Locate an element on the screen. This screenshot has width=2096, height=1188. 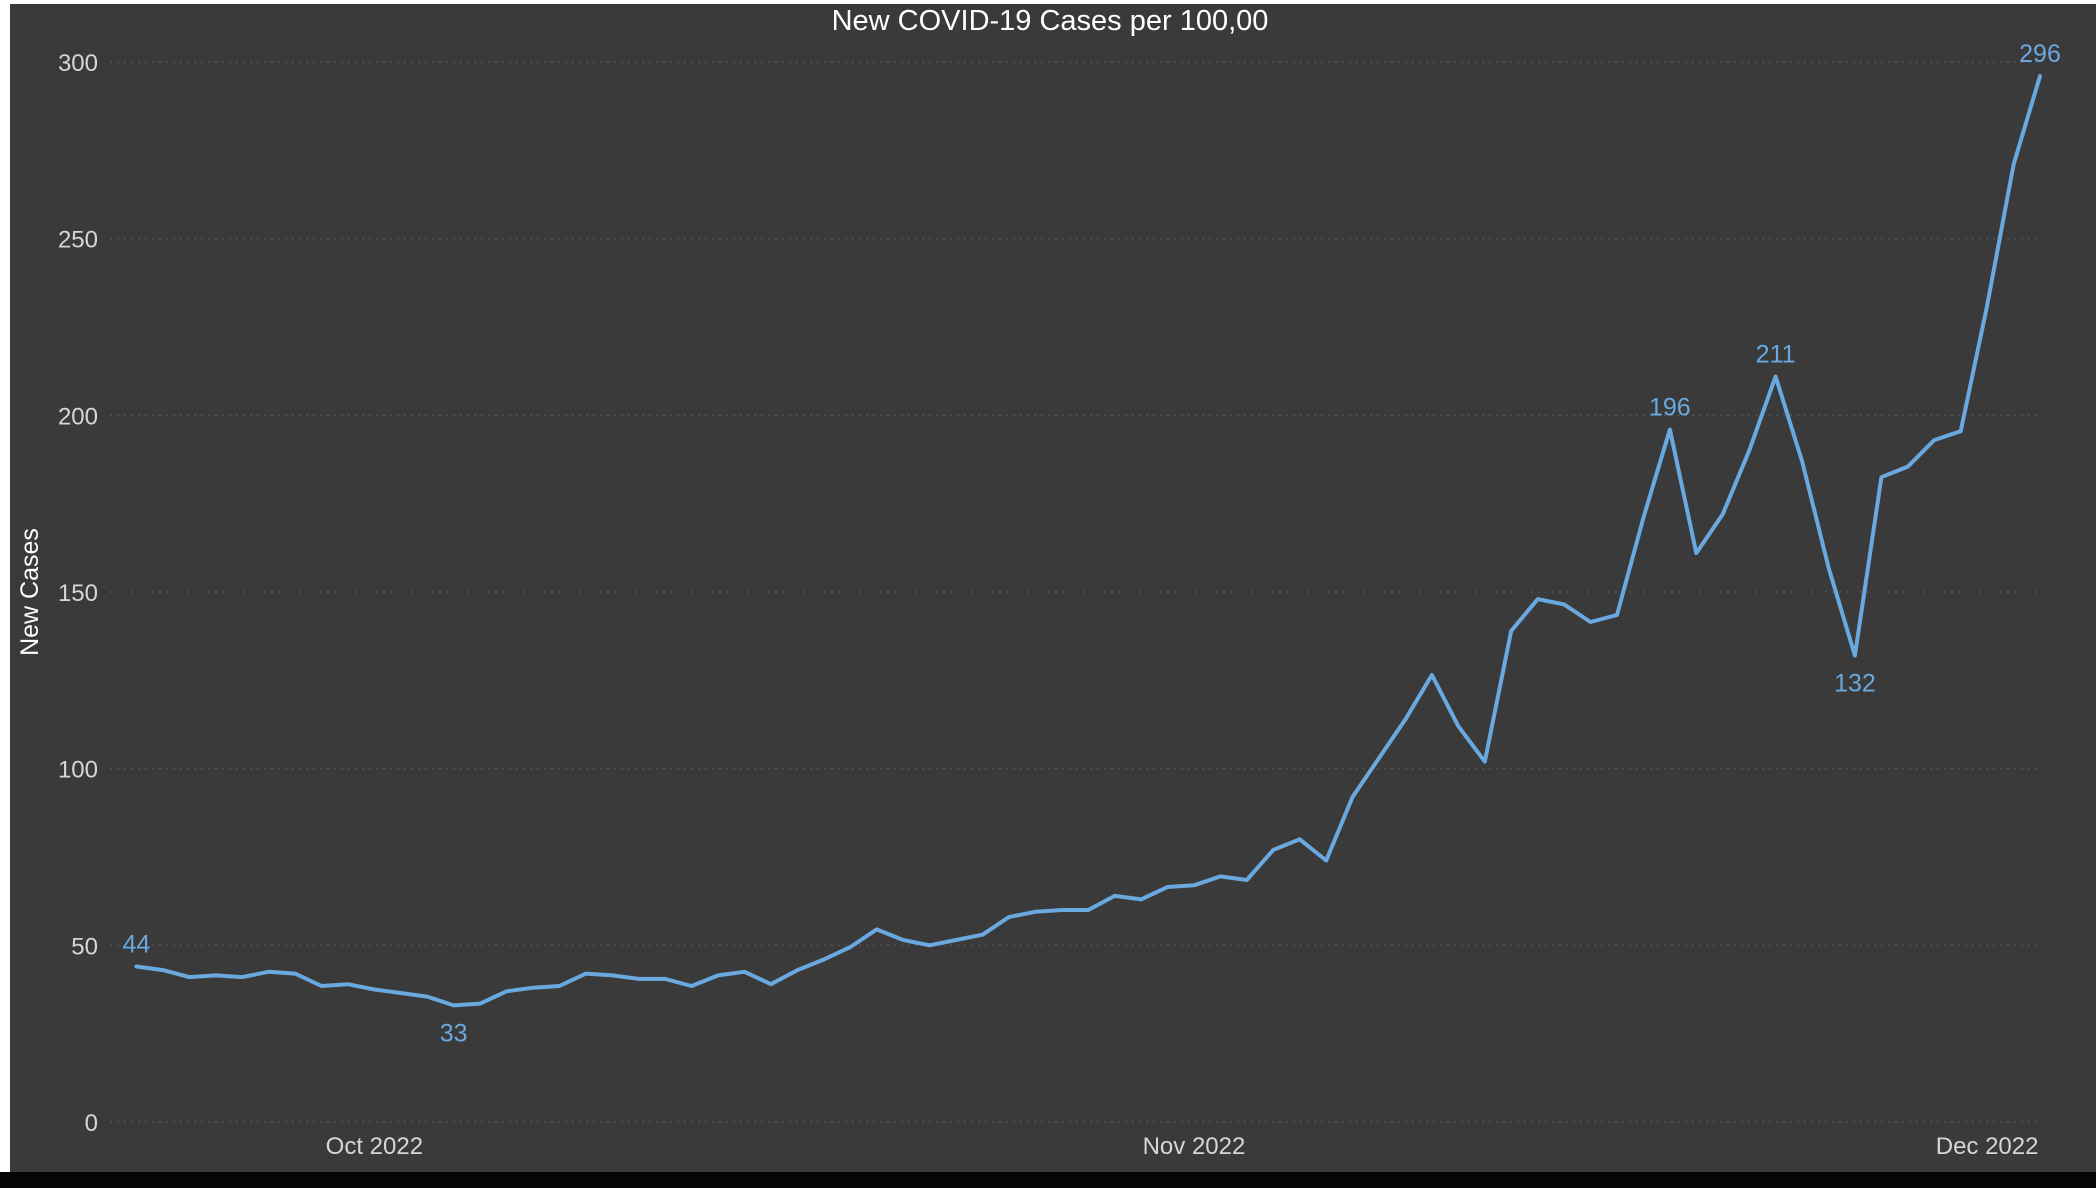
x-tick-label-nov-2022: Nov 2022 is located at coordinates (1194, 1146).